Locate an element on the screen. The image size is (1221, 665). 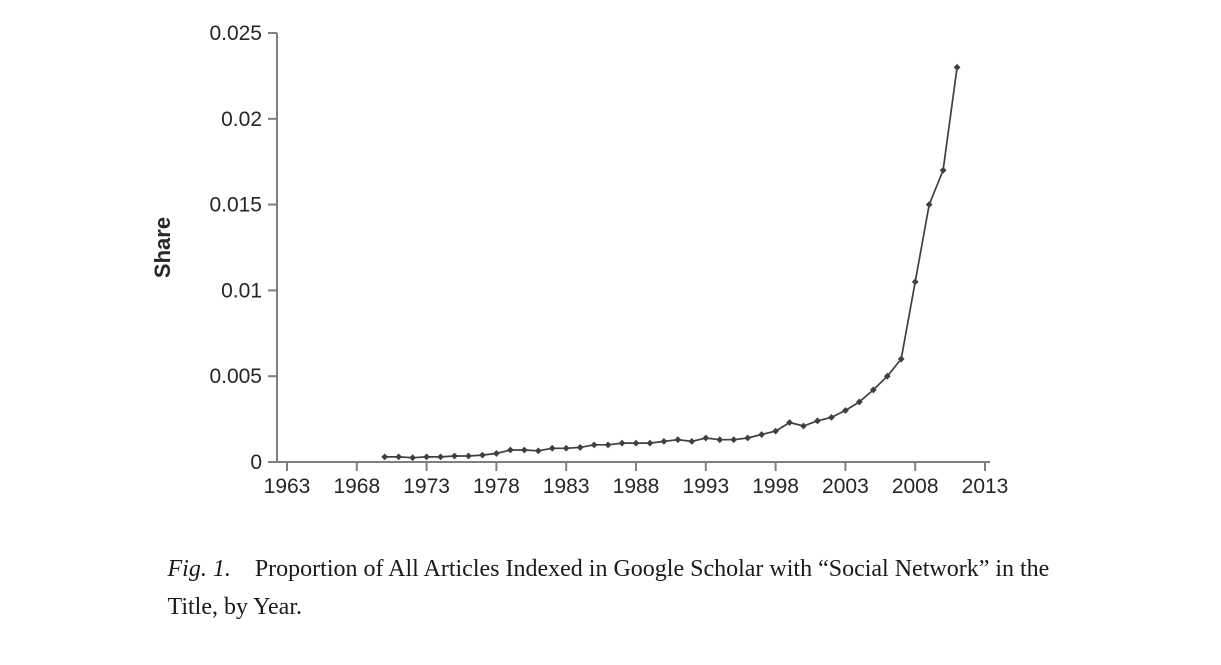
x-tick-label: 1988 is located at coordinates (636, 486).